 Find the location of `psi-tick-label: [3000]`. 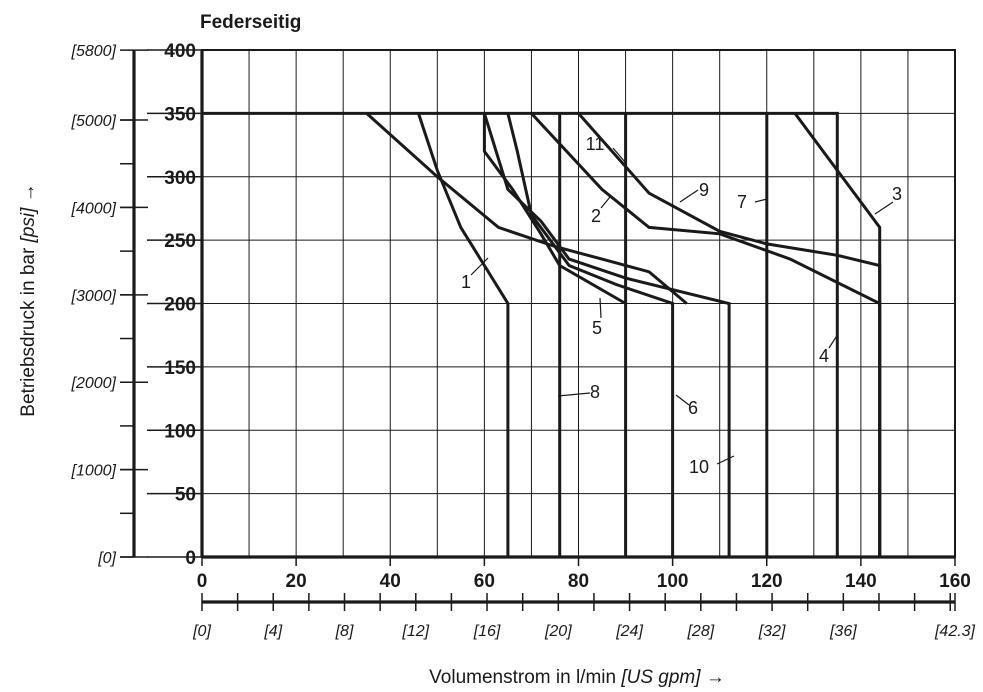

psi-tick-label: [3000] is located at coordinates (94, 296).